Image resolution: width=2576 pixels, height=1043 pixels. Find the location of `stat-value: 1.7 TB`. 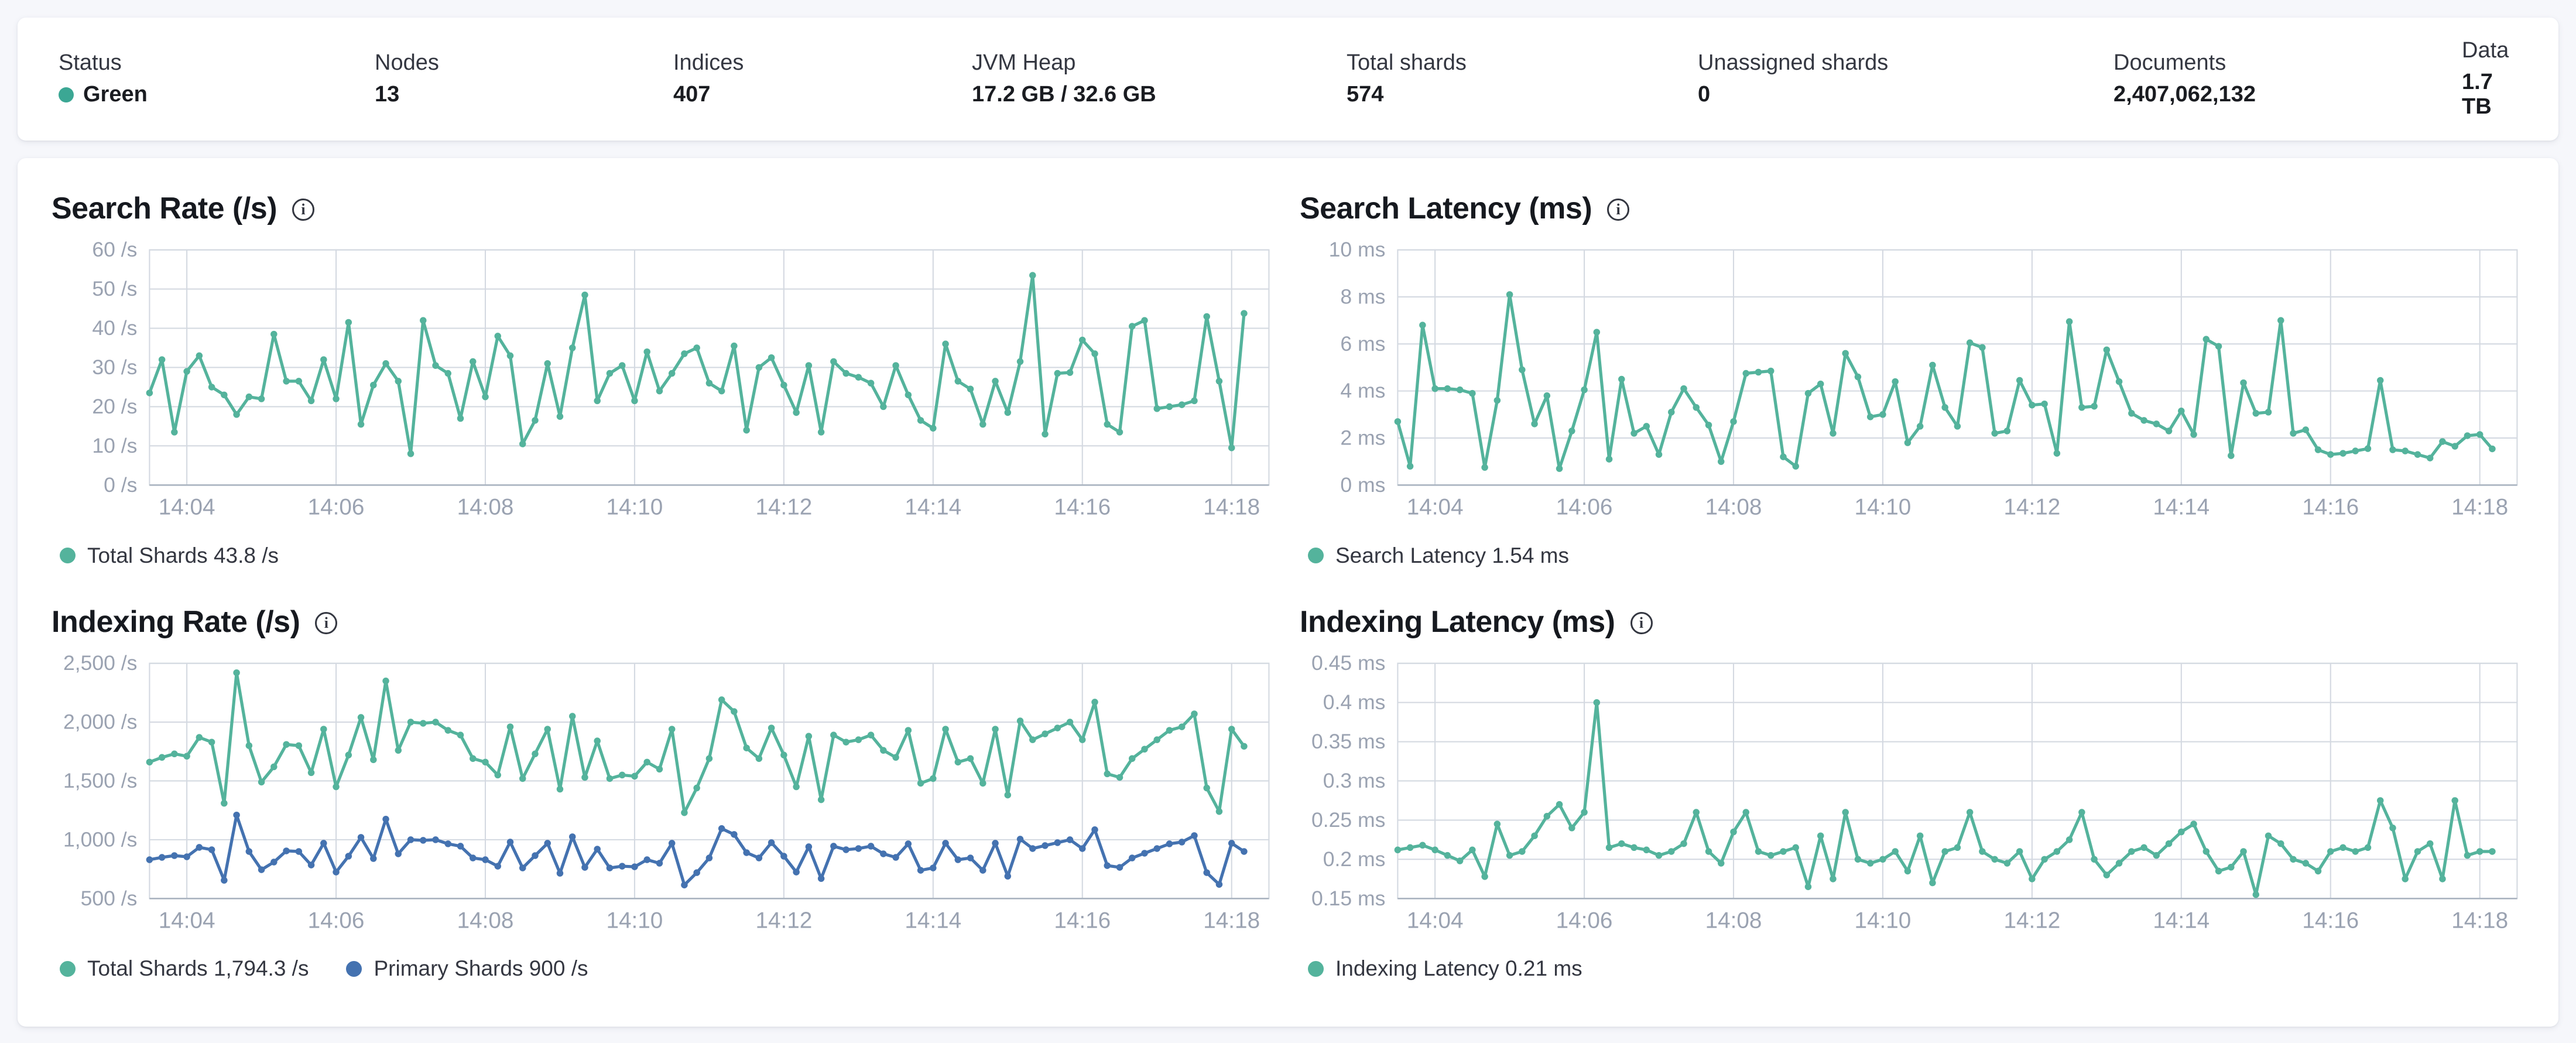

stat-value: 1.7 TB is located at coordinates (2477, 94).